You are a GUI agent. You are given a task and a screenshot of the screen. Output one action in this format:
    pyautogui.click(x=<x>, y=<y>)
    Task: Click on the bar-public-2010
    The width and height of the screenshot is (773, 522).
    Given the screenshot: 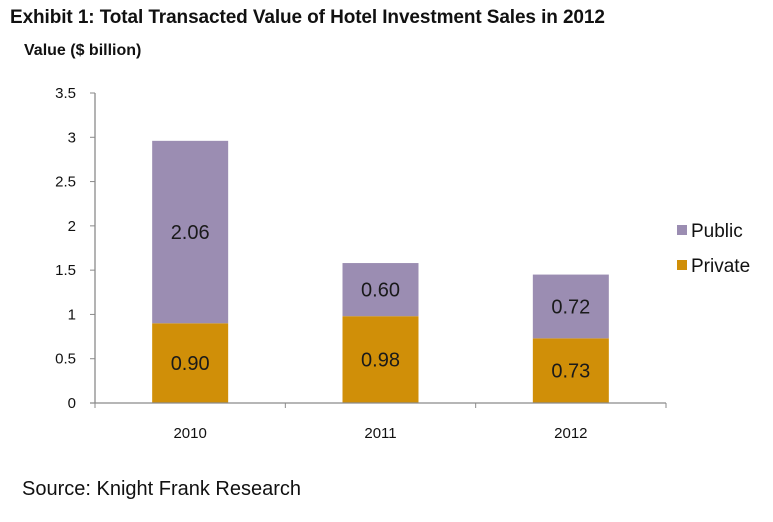 What is the action you would take?
    pyautogui.click(x=190, y=232)
    